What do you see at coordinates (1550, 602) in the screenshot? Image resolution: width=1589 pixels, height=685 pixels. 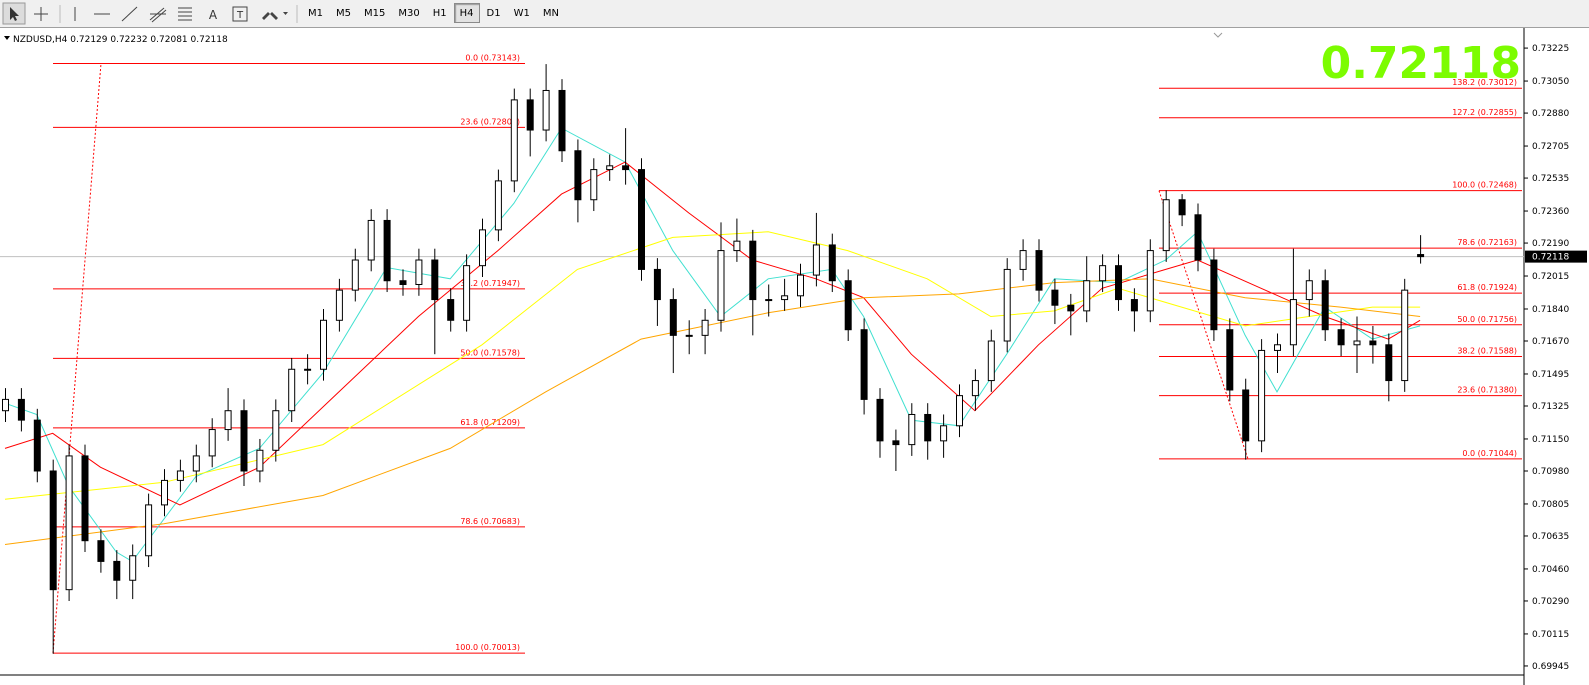 I see `y-tick-label: 0.70290` at bounding box center [1550, 602].